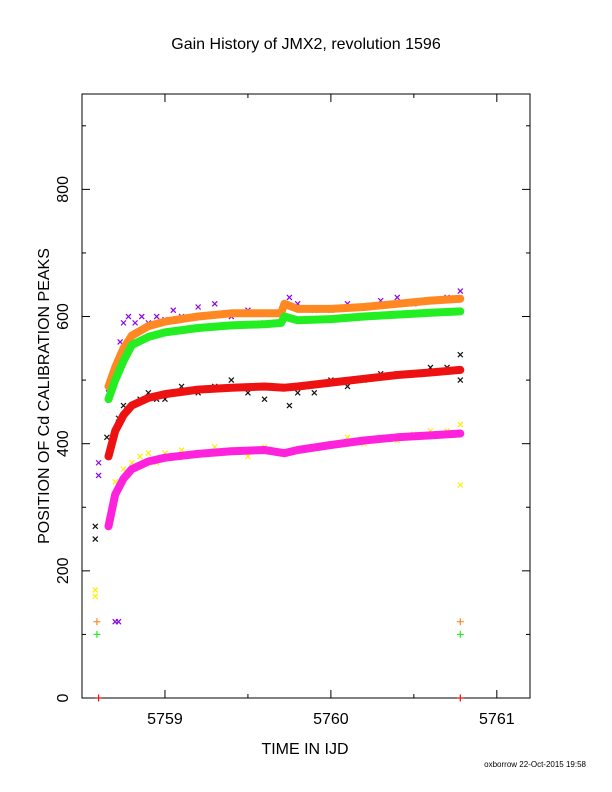  Describe the element at coordinates (63, 189) in the screenshot. I see `y-tick-label: 800` at that location.